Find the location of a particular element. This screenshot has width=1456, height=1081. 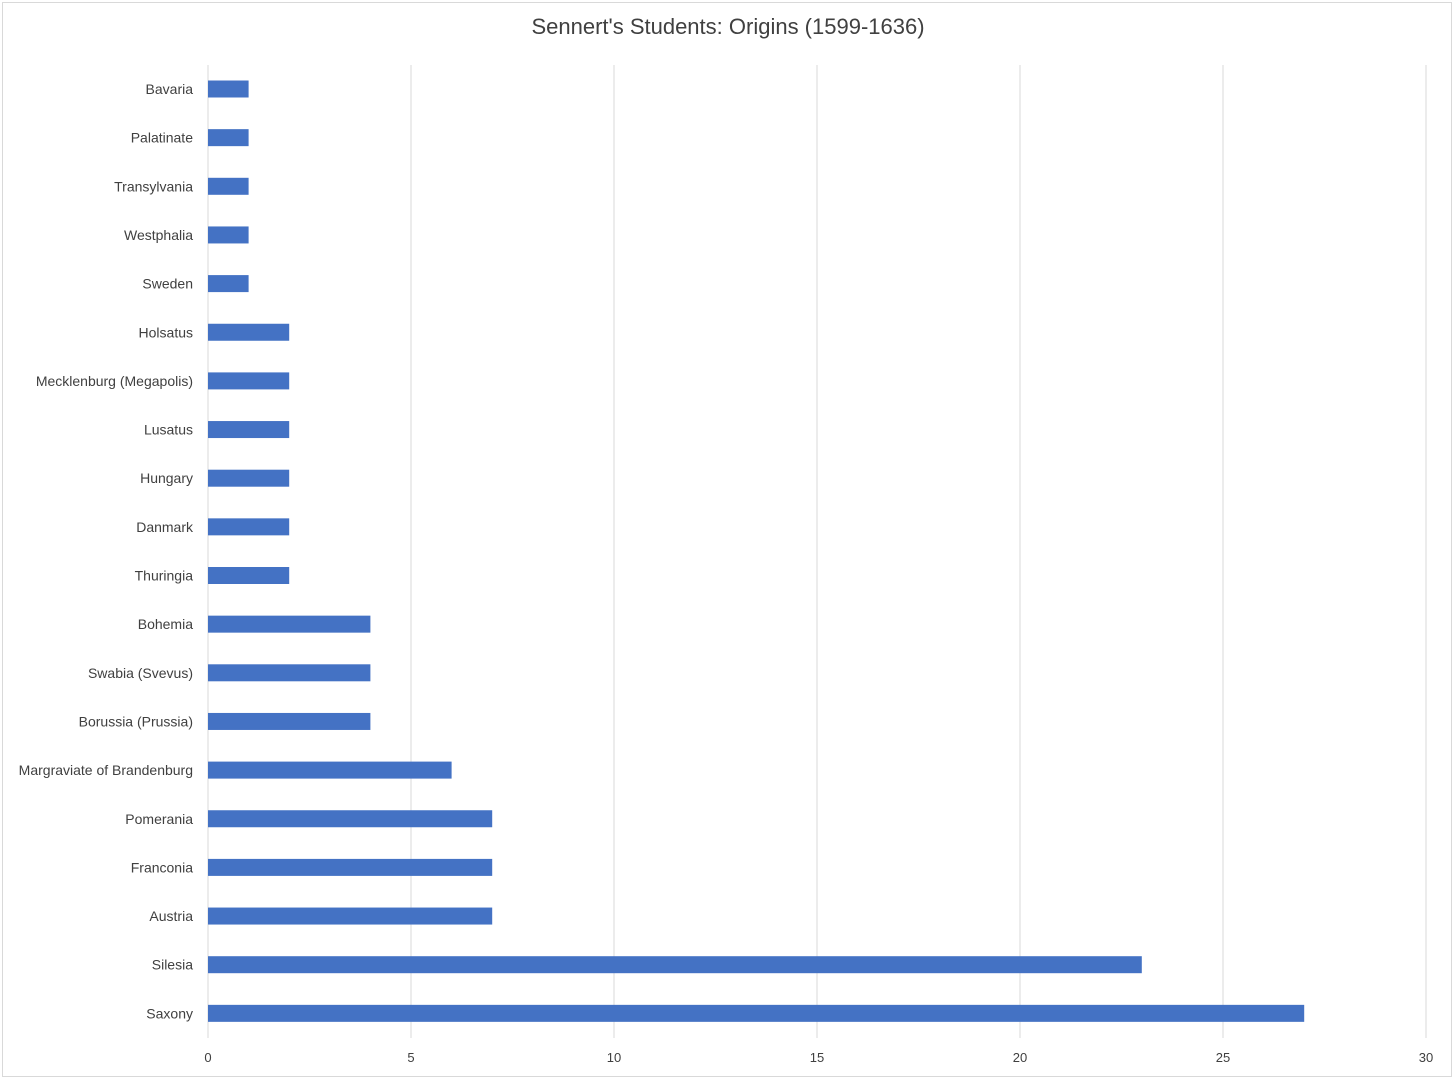

x-tick-label: 15 is located at coordinates (817, 1057).